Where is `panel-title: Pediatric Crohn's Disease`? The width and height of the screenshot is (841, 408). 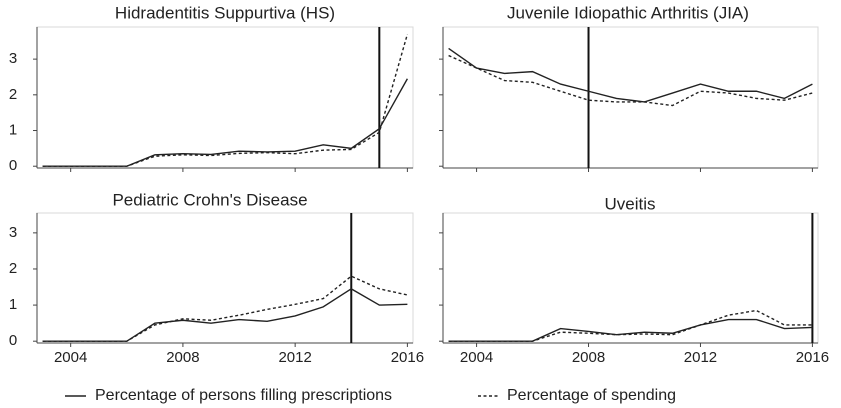
panel-title: Pediatric Crohn's Disease is located at coordinates (209, 199).